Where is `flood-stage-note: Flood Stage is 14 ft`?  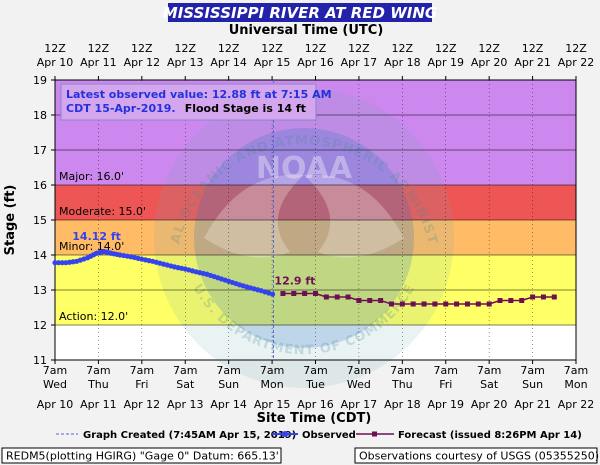
flood-stage-note: Flood Stage is 14 ft is located at coordinates (245, 108).